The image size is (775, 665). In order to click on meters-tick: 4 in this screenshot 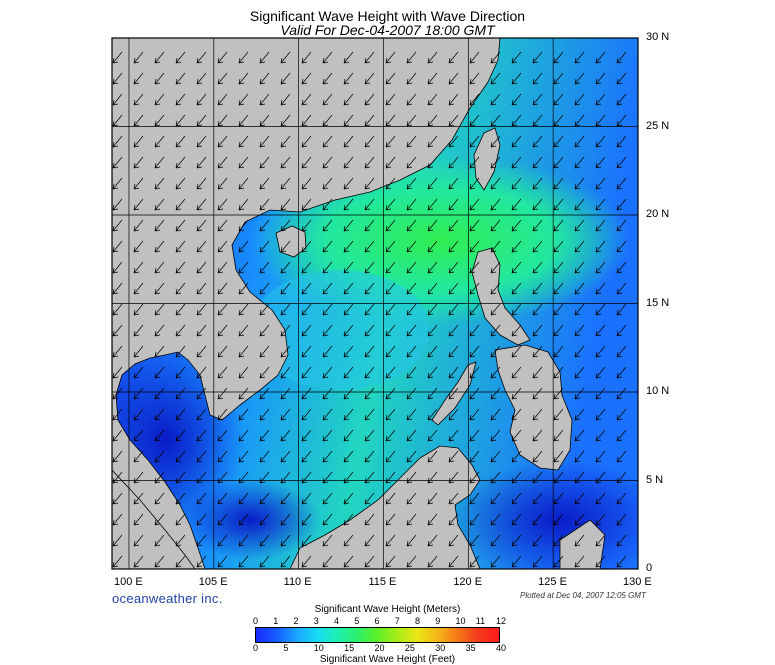, I will do `click(337, 621)`.